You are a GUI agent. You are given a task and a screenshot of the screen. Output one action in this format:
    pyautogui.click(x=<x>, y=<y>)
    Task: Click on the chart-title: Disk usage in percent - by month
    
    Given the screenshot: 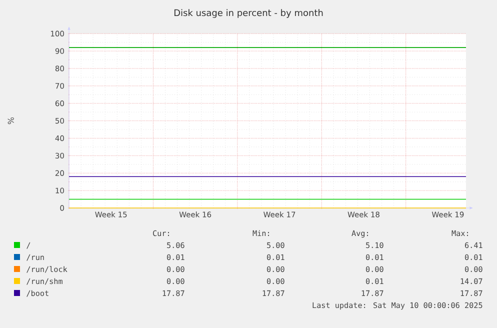 What is the action you would take?
    pyautogui.click(x=248, y=13)
    